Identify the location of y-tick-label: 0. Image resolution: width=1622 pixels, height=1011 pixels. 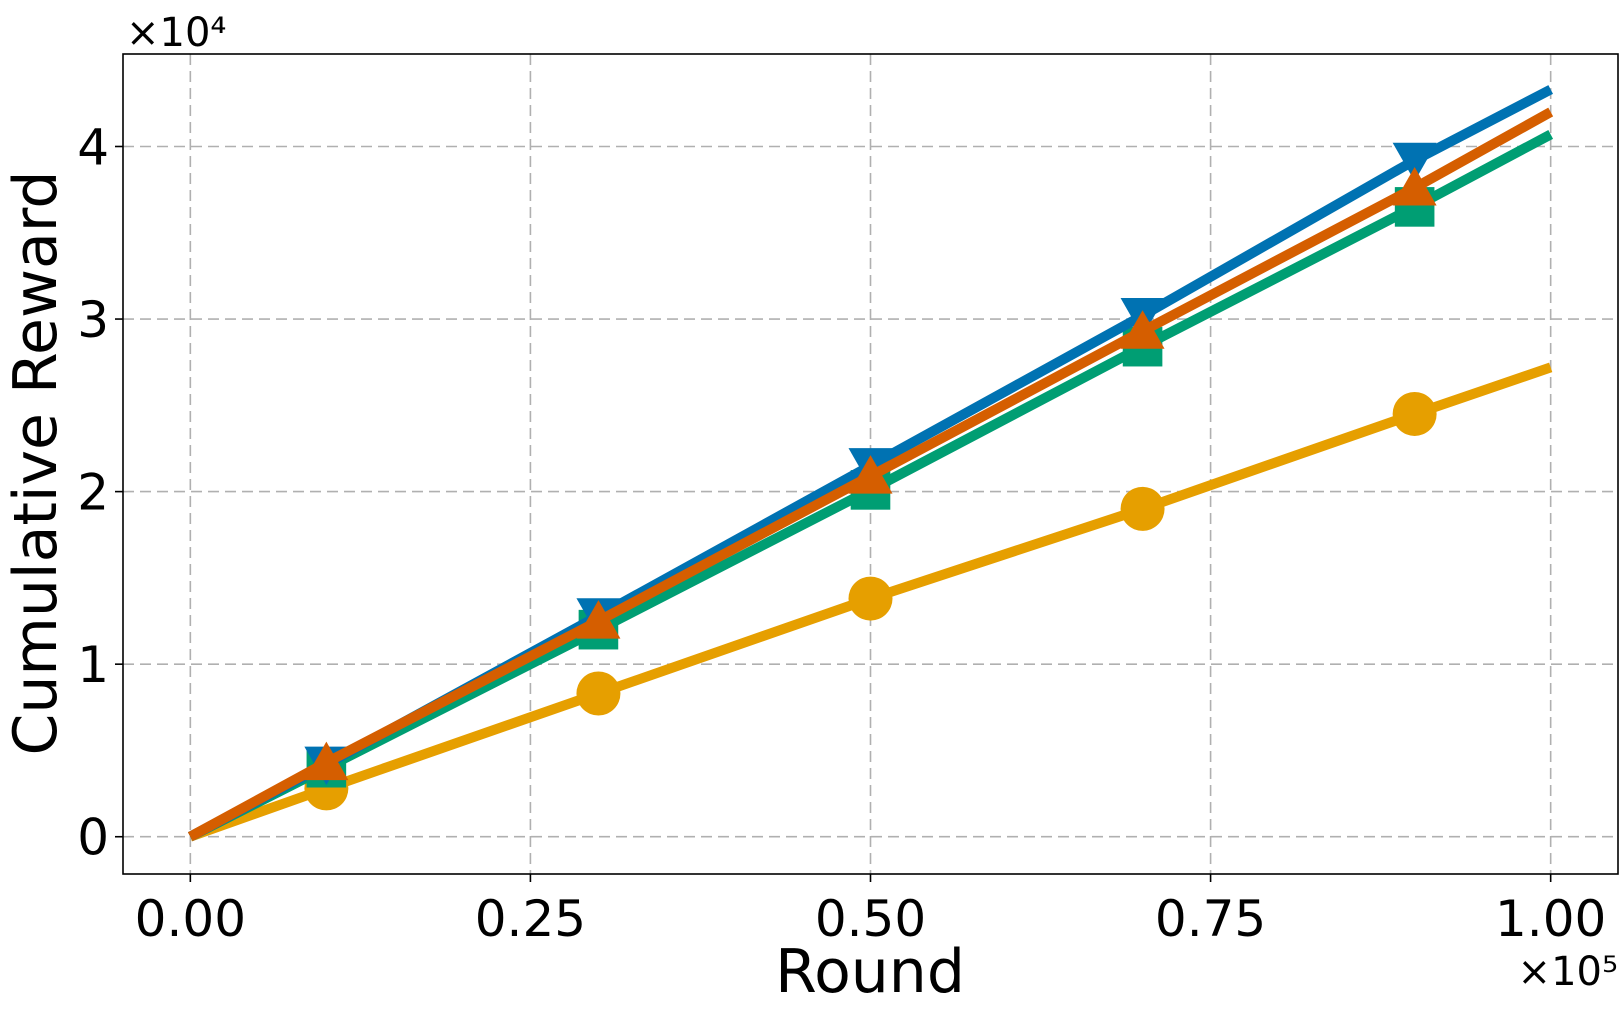
(93, 838).